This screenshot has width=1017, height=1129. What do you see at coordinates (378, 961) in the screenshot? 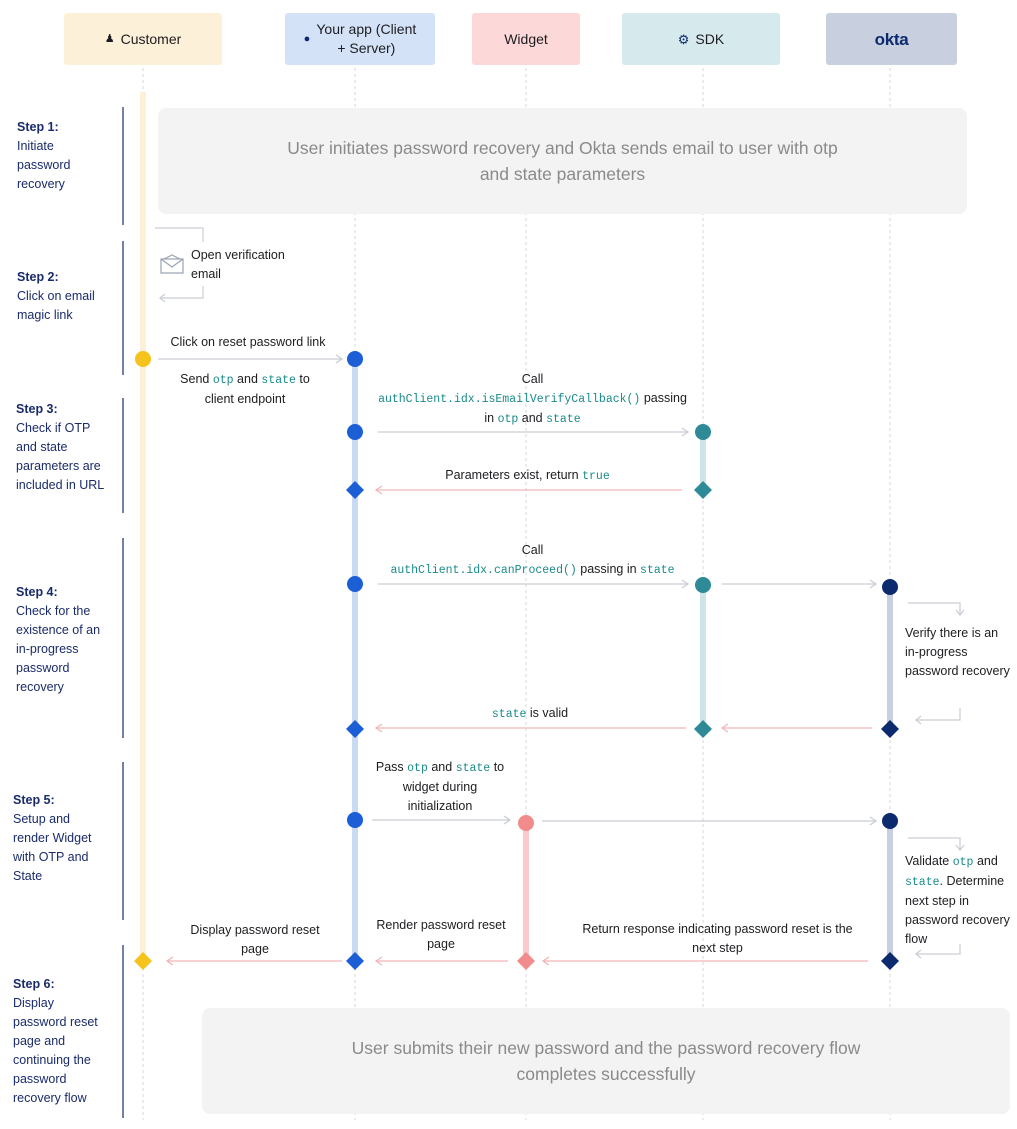
I see `arrow-render-reset-head` at bounding box center [378, 961].